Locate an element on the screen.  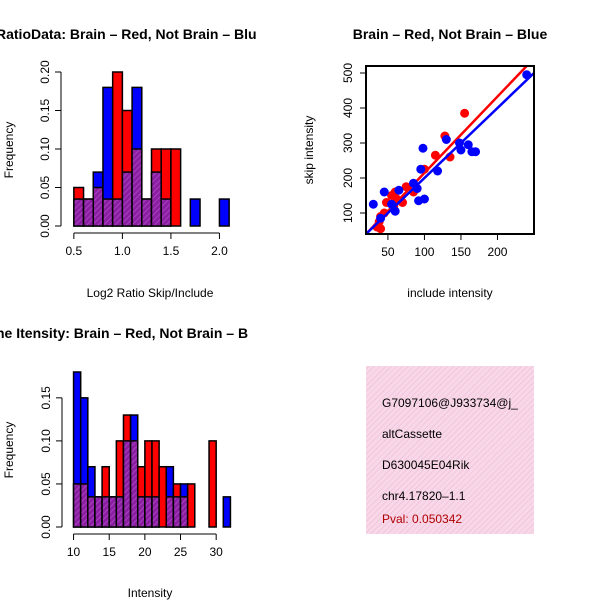
ratio-histogram-title: RatioData: Brain – Red, Not Brain – Blu is located at coordinates (128, 34).